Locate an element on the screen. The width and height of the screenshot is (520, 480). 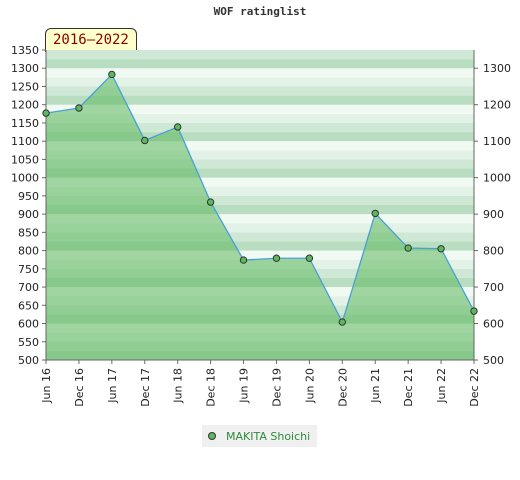
y-right-tick-label: 500 is located at coordinates (493, 360).